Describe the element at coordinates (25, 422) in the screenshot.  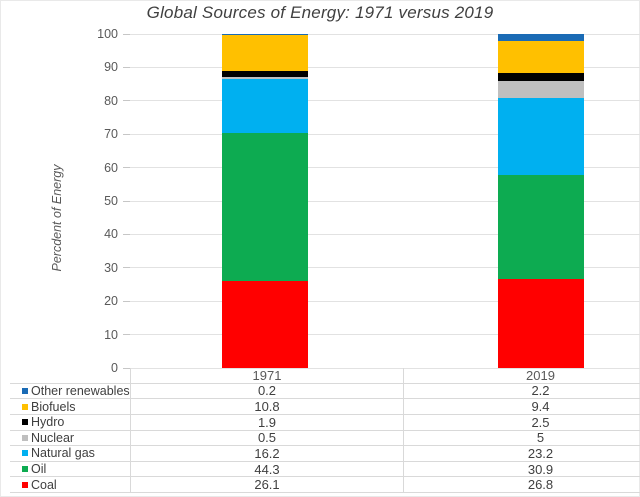
I see `legend-swatch-hydro` at that location.